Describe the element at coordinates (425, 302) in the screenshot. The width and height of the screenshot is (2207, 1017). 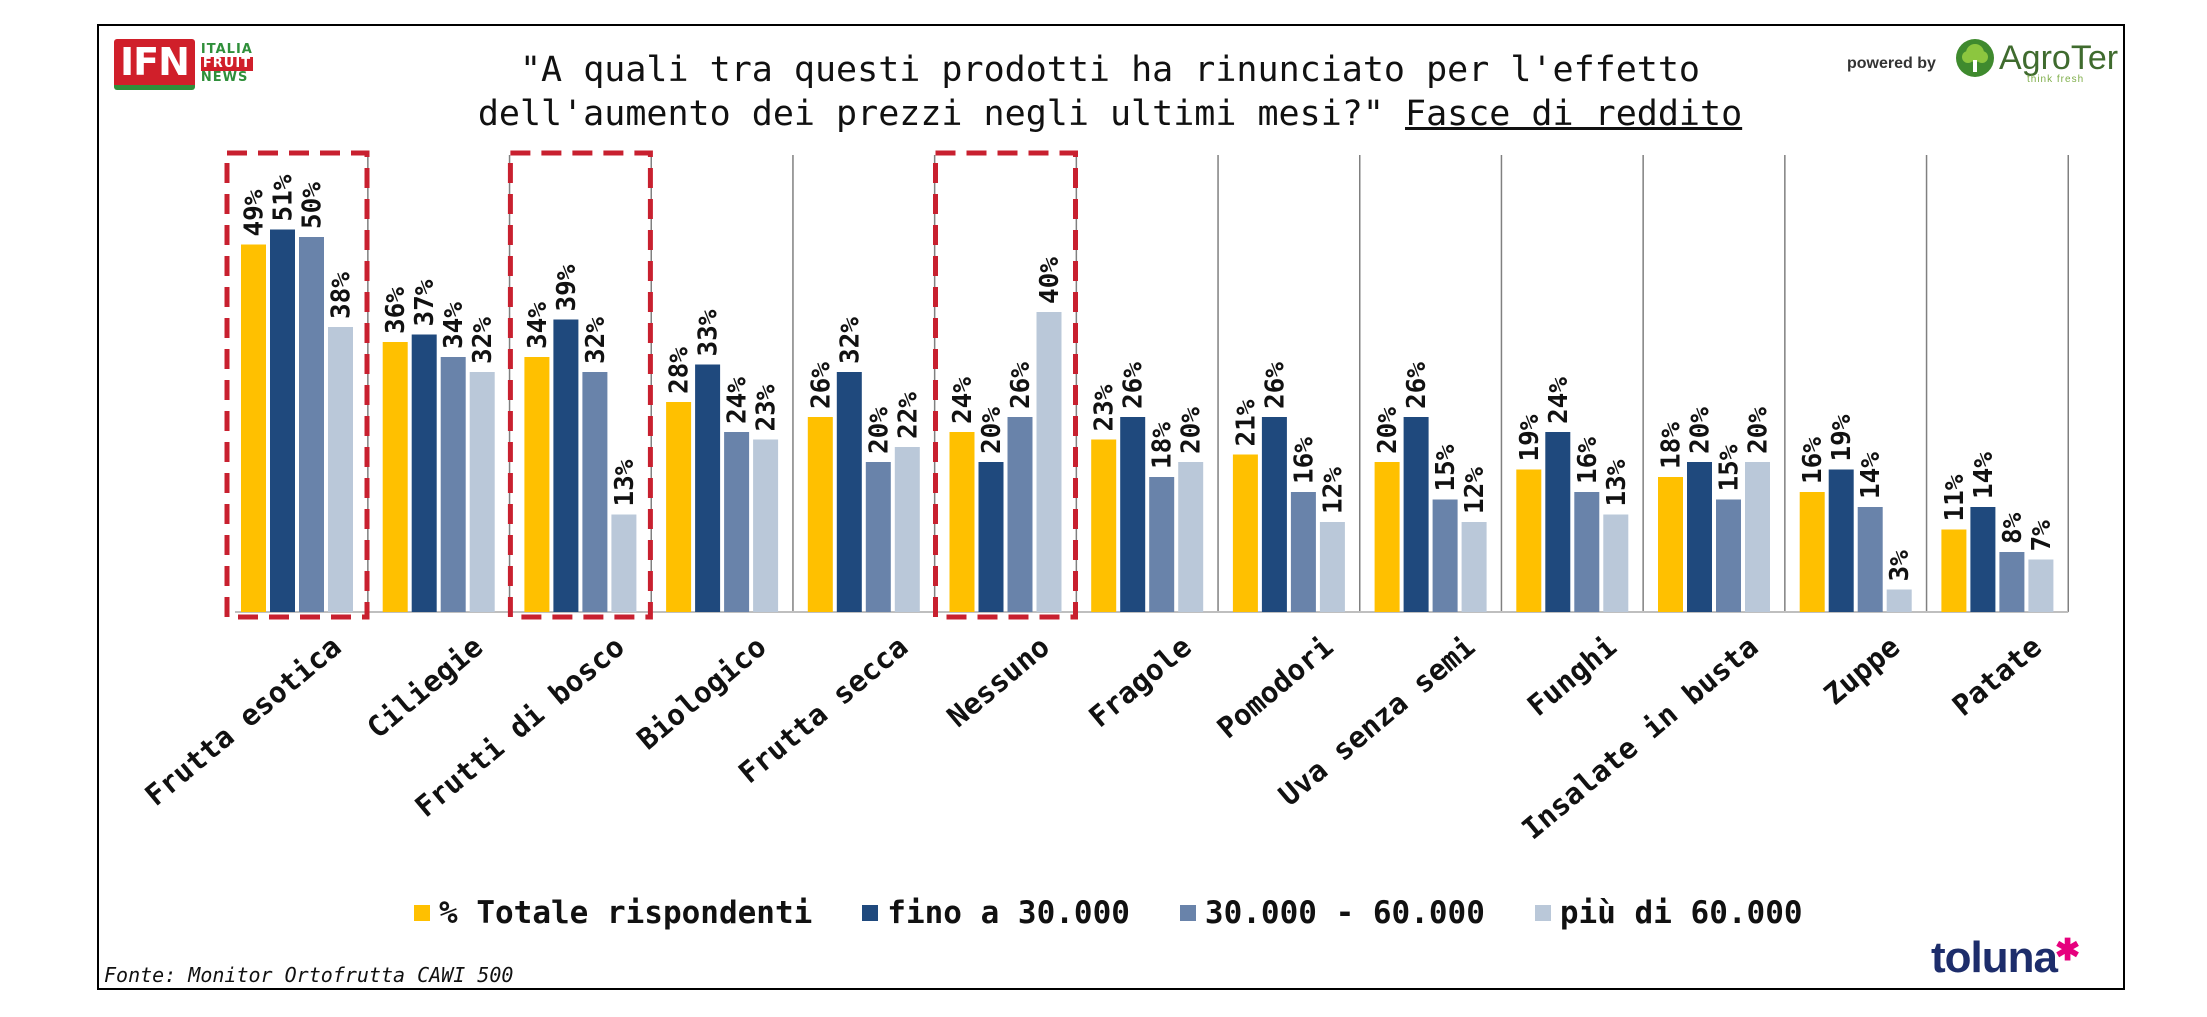
I see `data-label: 37%` at that location.